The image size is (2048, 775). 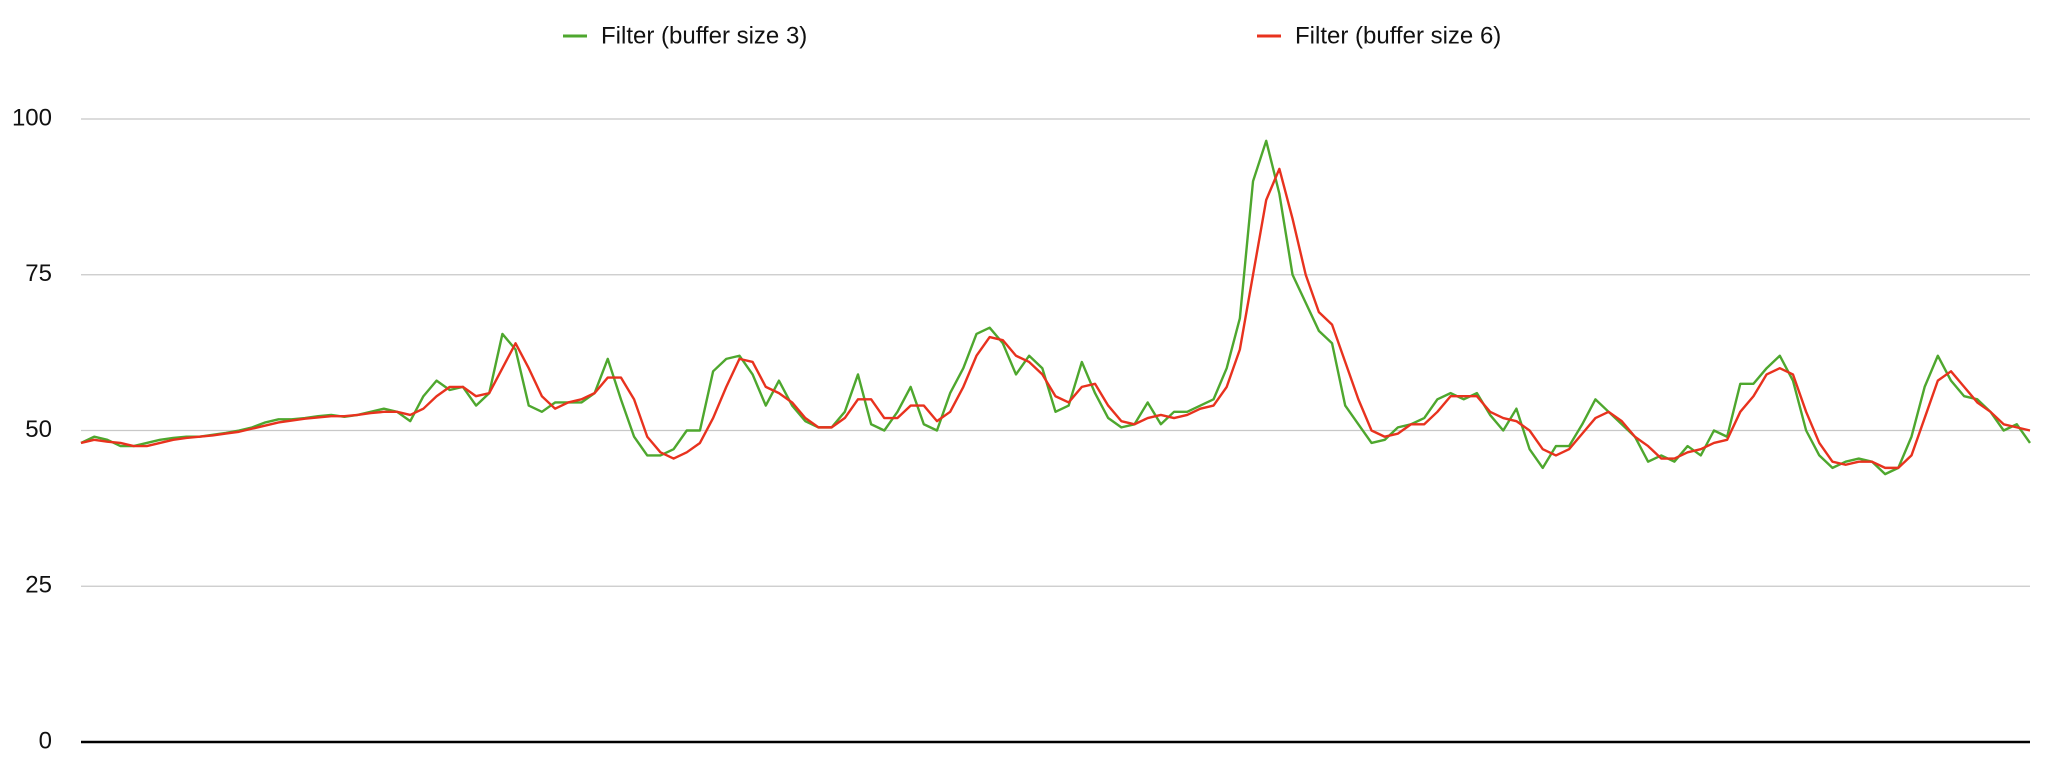 I want to click on legend-label: Filter (buffer size 3), so click(x=704, y=35).